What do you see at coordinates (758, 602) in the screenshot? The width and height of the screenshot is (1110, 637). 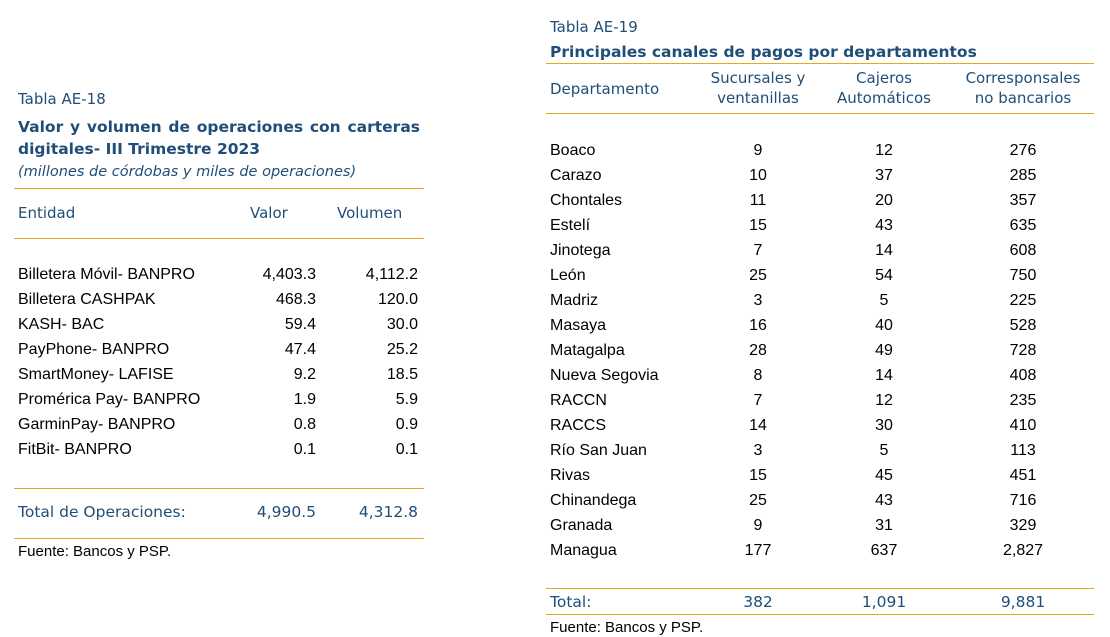 I see `total-branches: 382` at bounding box center [758, 602].